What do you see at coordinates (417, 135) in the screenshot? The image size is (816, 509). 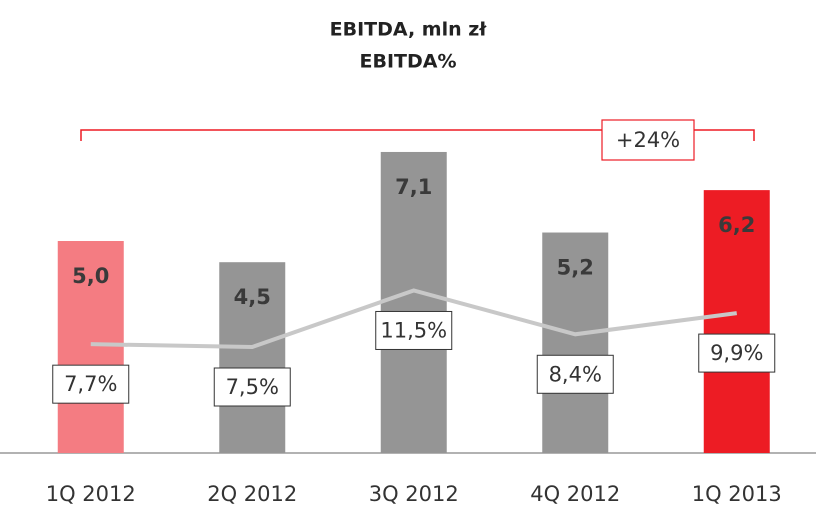 I see `growth-bracket` at bounding box center [417, 135].